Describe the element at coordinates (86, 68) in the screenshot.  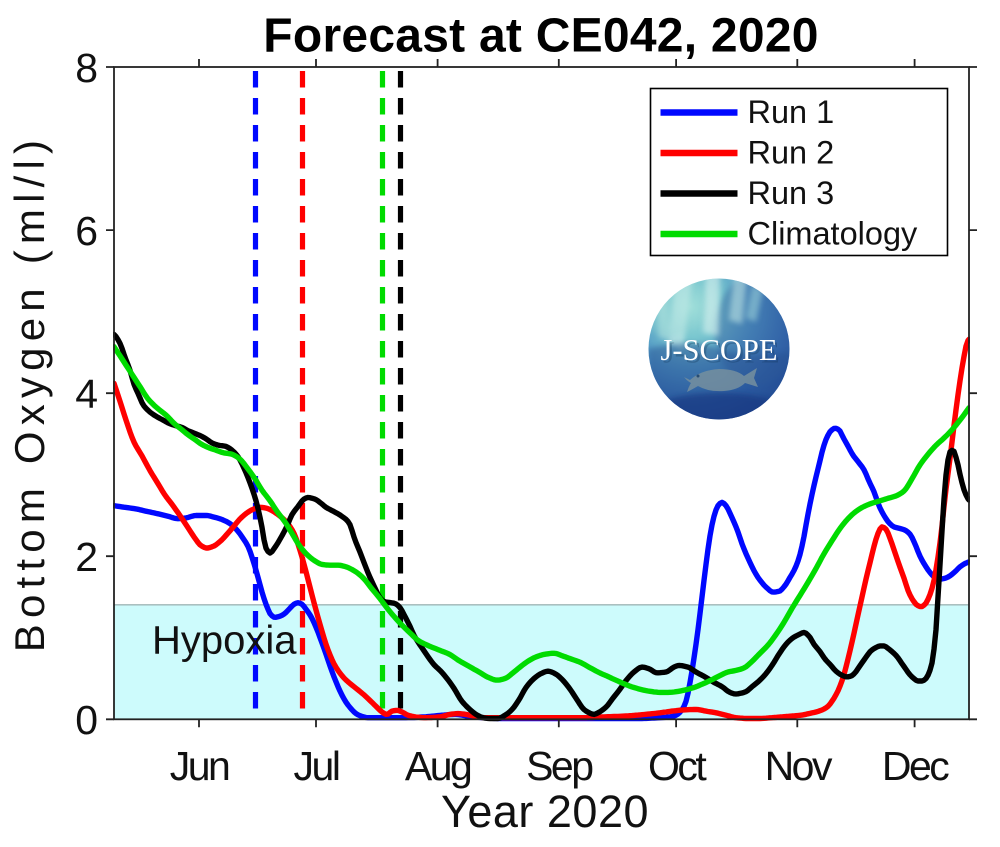
I see `svg-text: 8` at that location.